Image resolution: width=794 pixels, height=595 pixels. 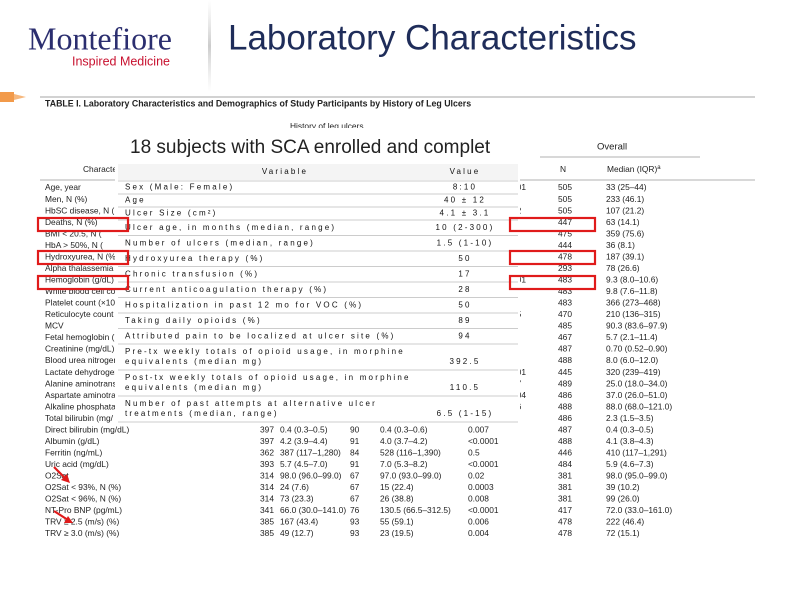 I want to click on cell: 97.0 (93.0–99.0), so click(x=411, y=476).